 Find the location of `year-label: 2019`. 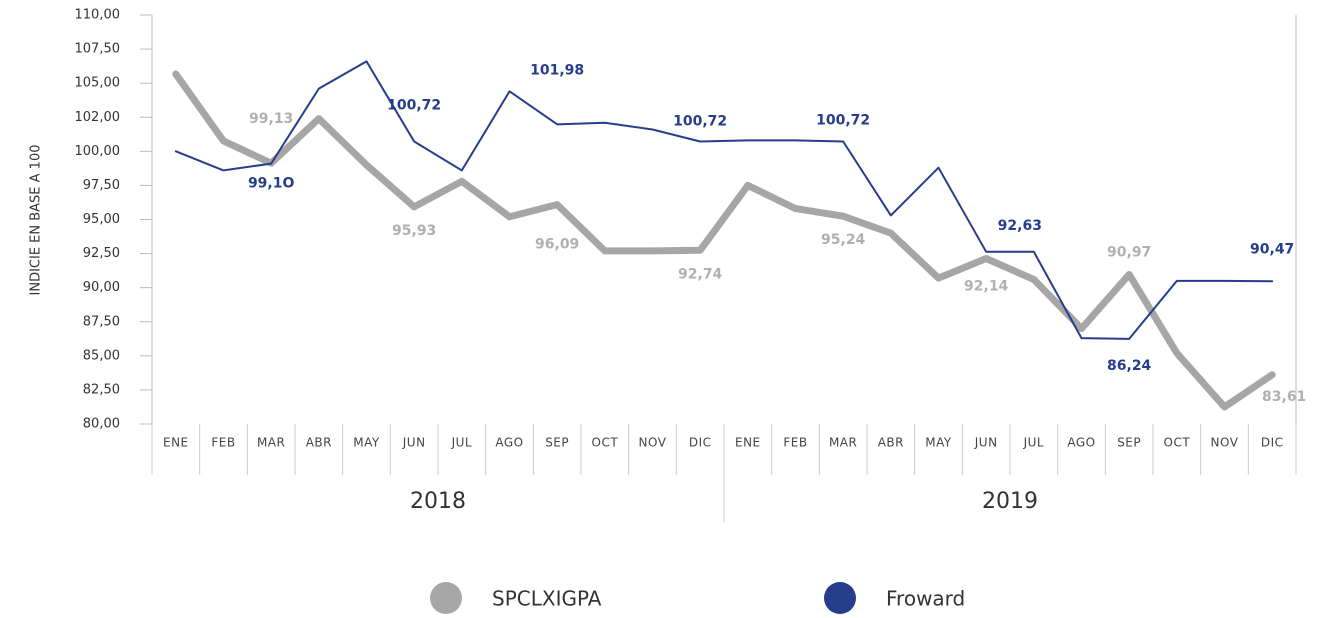

year-label: 2019 is located at coordinates (1010, 501).